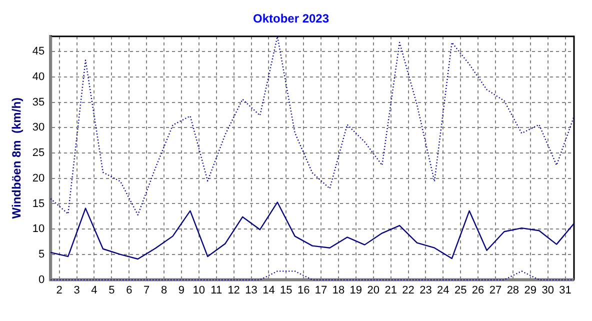 Image resolution: width=592 pixels, height=321 pixels. What do you see at coordinates (38, 153) in the screenshot?
I see `y-tick-label: 25` at bounding box center [38, 153].